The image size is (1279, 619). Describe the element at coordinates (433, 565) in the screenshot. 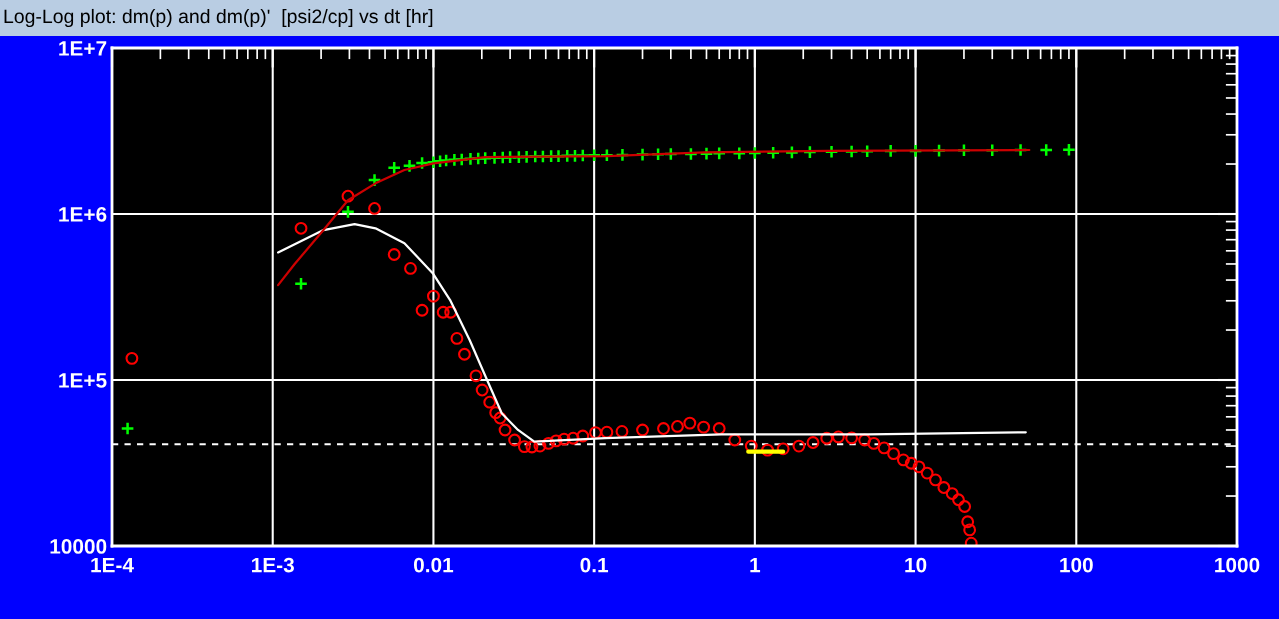

I see `x-tick-label: 0.01` at that location.